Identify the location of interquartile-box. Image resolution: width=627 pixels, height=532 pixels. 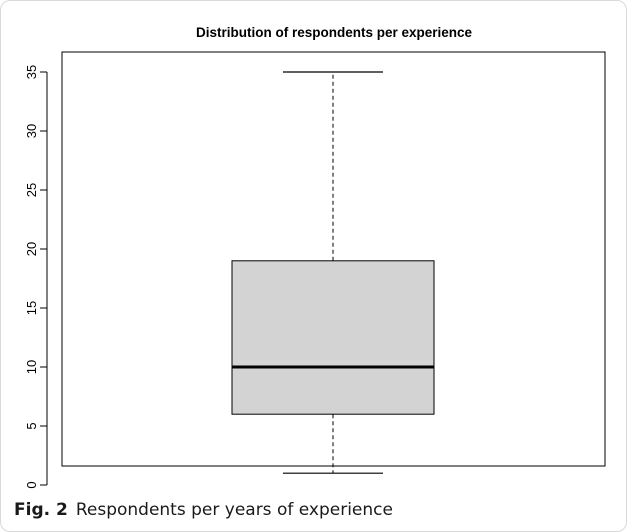
(333, 337).